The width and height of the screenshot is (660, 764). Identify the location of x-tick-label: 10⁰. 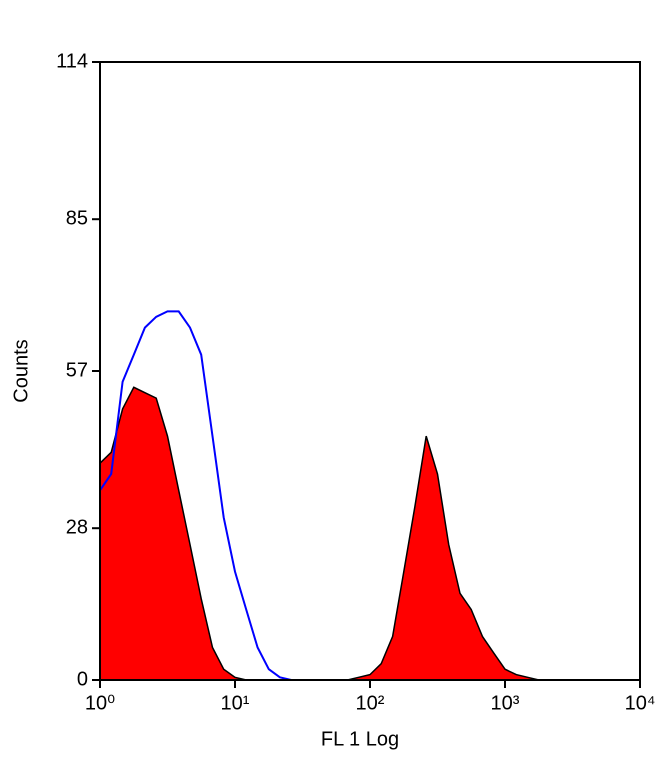
(100, 703).